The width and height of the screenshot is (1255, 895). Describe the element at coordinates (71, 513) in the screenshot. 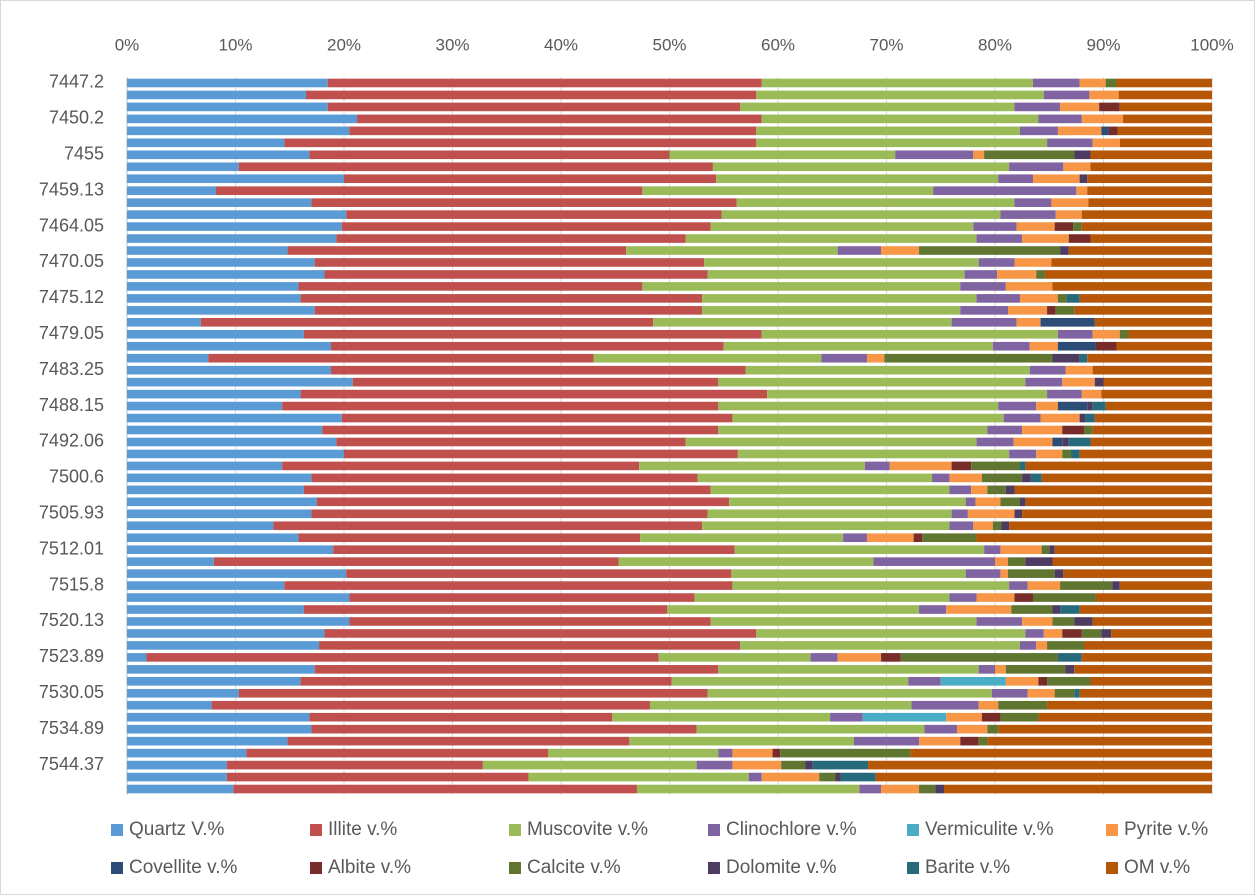

I see `y-tick-label: 7505.93` at that location.